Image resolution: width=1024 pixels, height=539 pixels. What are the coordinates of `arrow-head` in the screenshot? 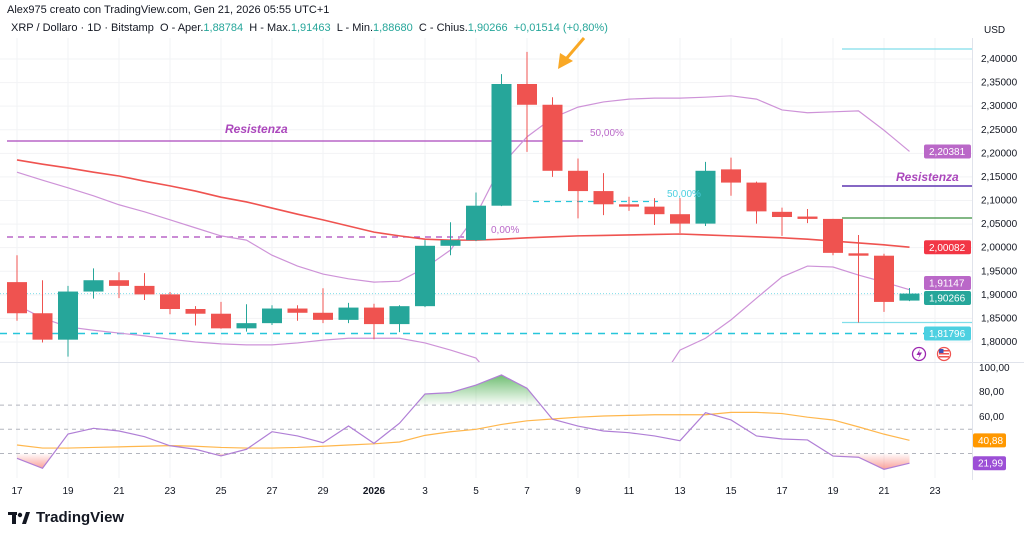 It's located at (565, 61).